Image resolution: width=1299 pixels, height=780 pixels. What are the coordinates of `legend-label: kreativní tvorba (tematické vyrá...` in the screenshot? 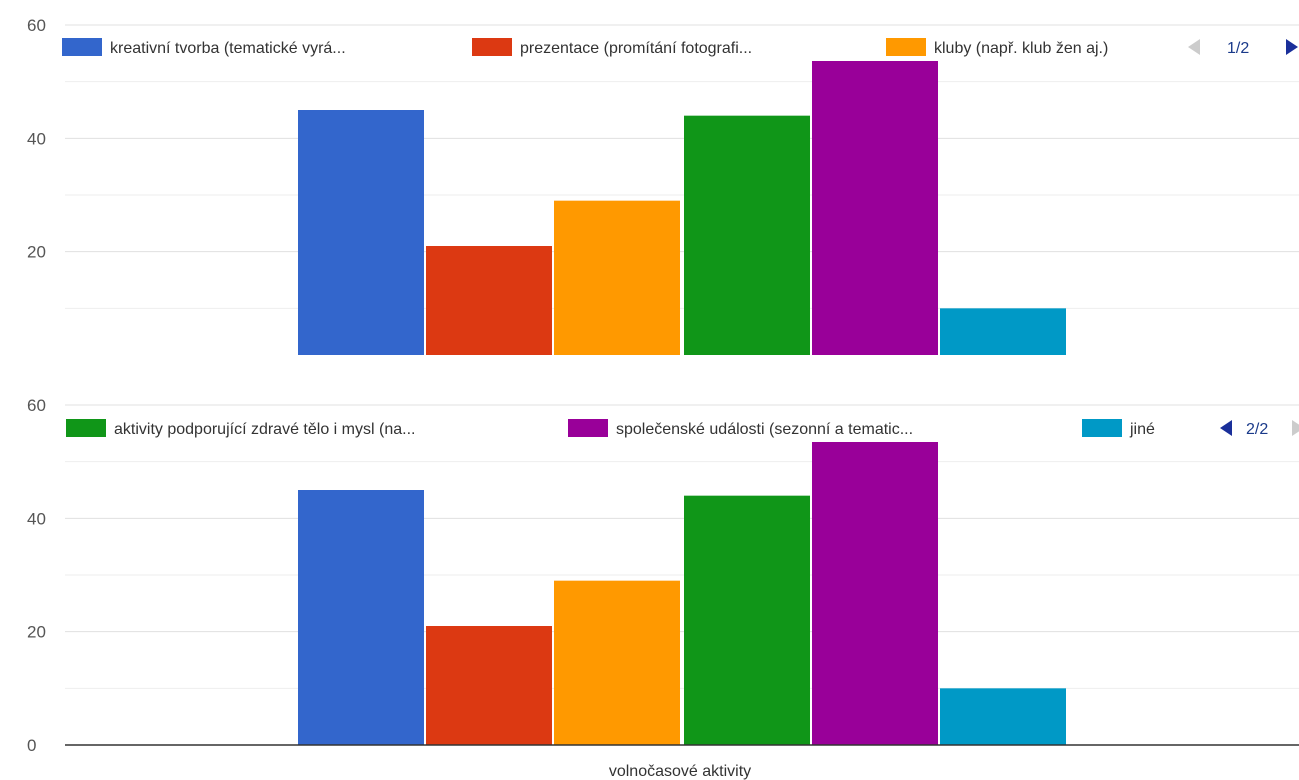 It's located at (228, 48).